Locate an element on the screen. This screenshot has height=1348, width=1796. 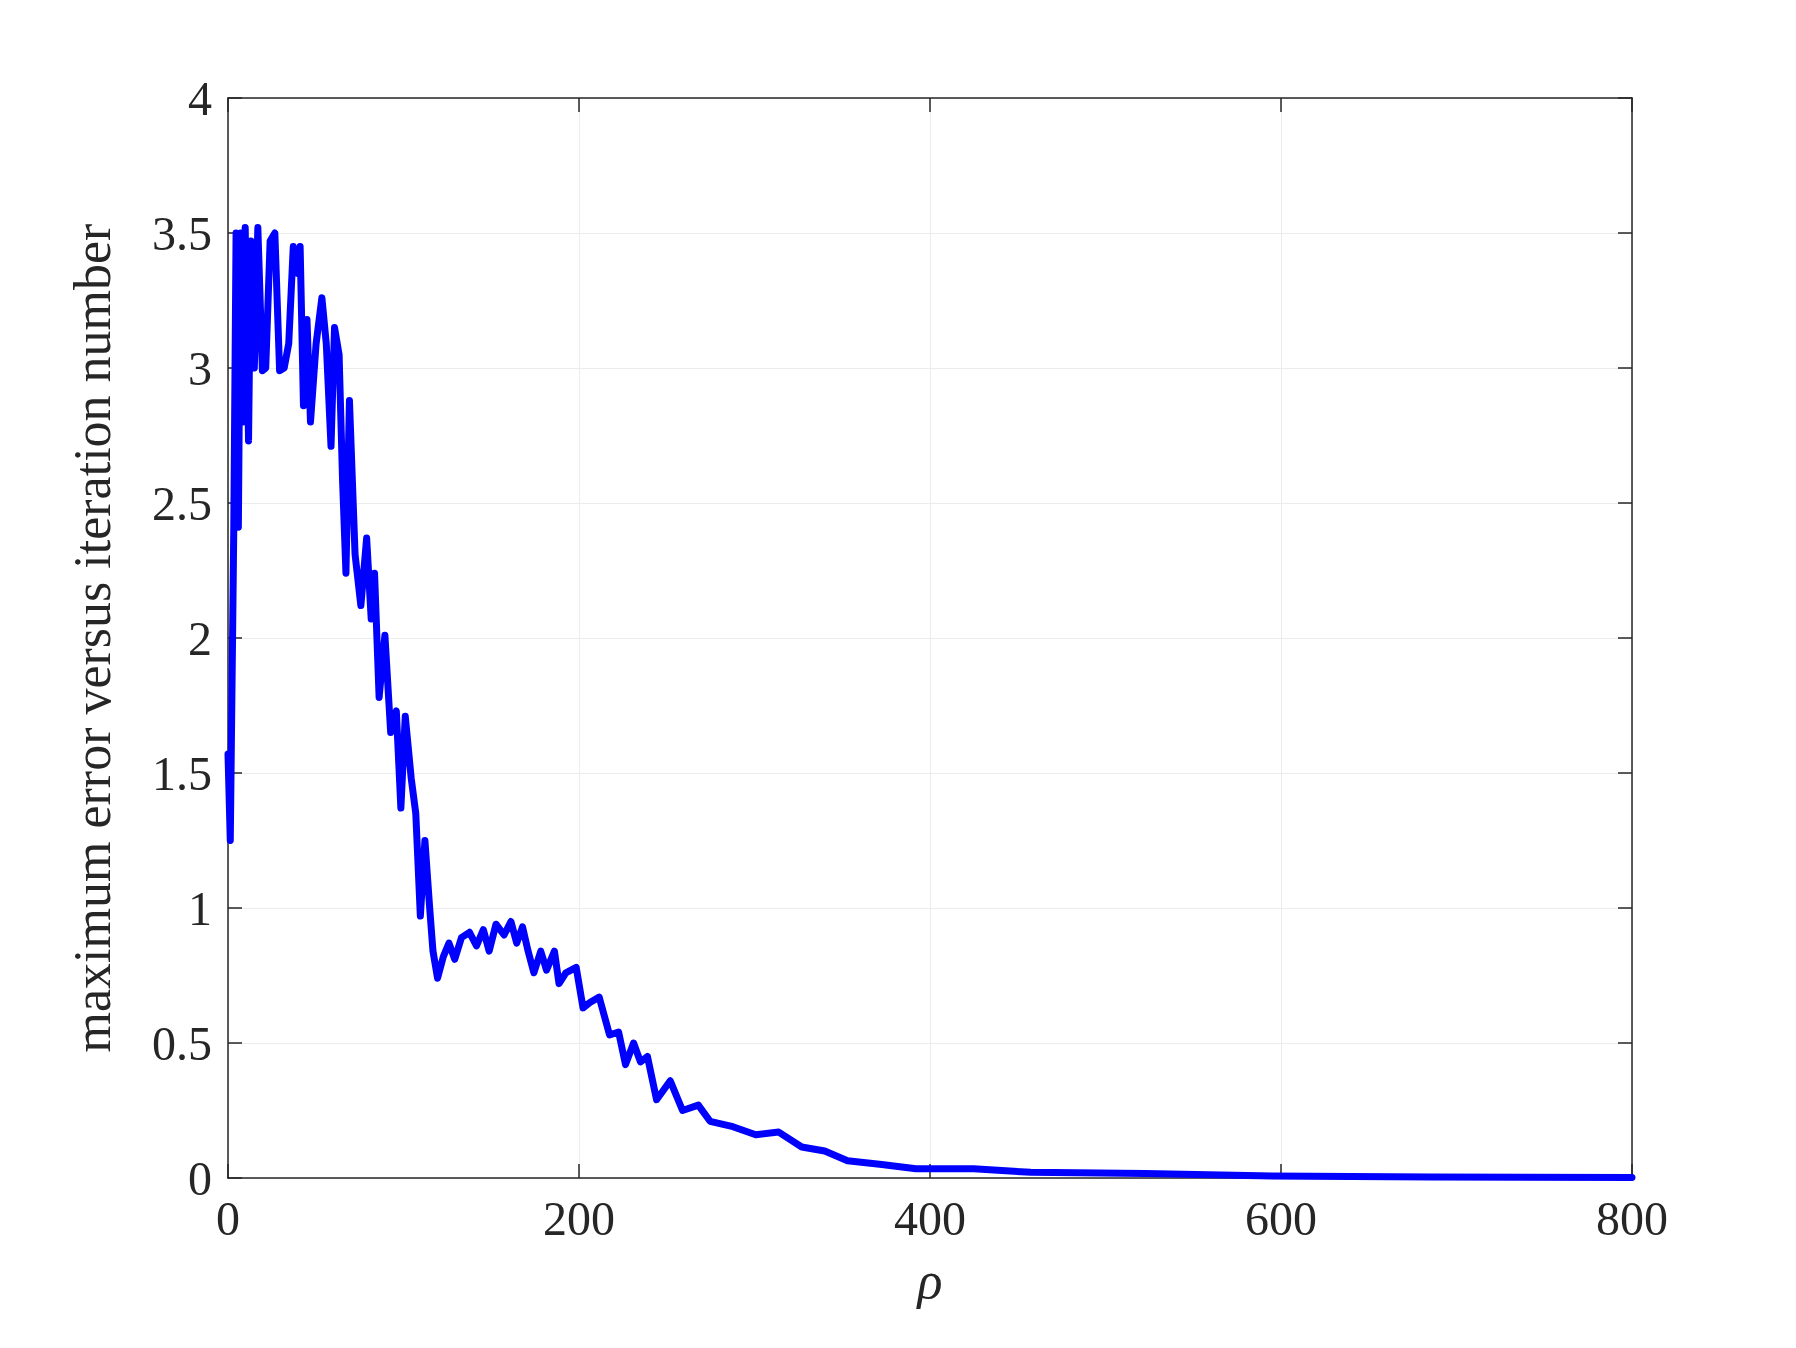
y-tick-label: 1.5 is located at coordinates (182, 773).